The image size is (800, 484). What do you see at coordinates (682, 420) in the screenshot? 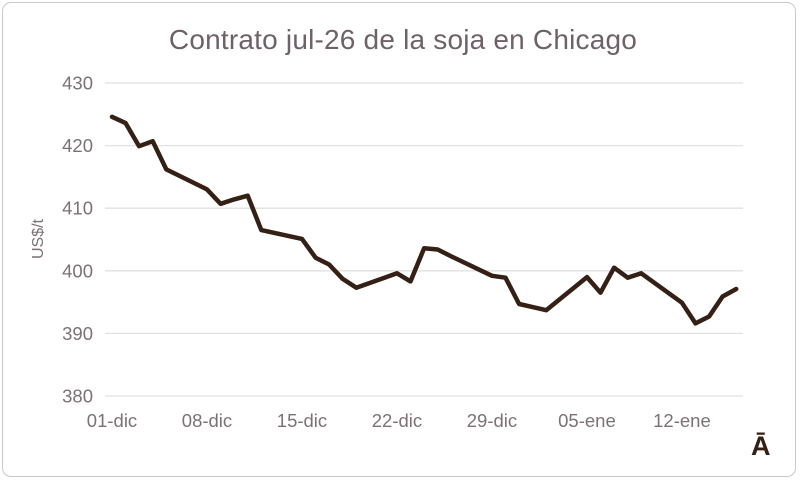
I see `x-tick-label: 12-ene` at bounding box center [682, 420].